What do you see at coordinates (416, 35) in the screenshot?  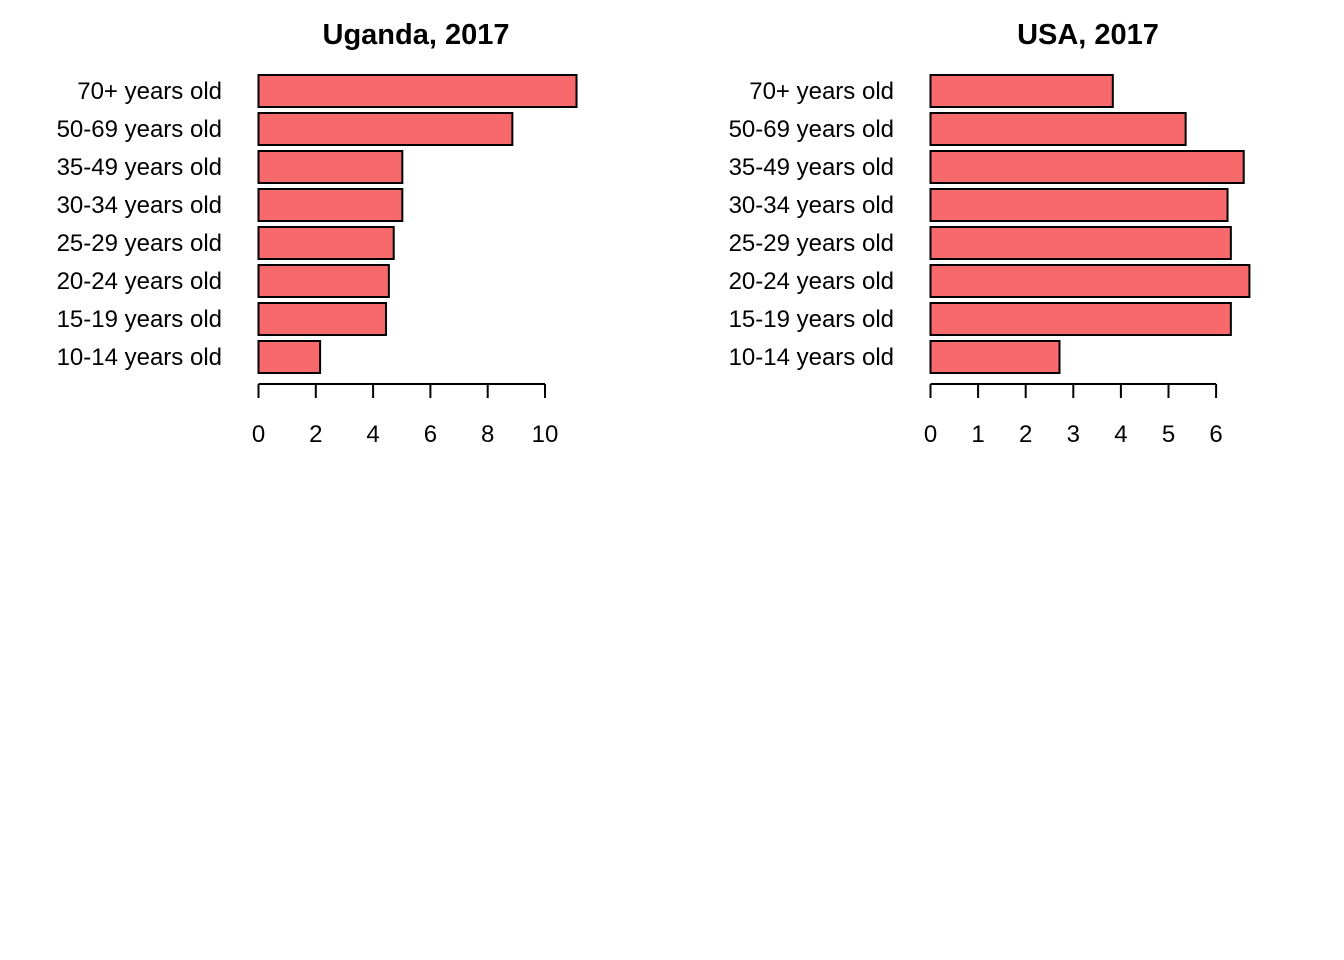 I see `chart-title: Uganda, 2017` at bounding box center [416, 35].